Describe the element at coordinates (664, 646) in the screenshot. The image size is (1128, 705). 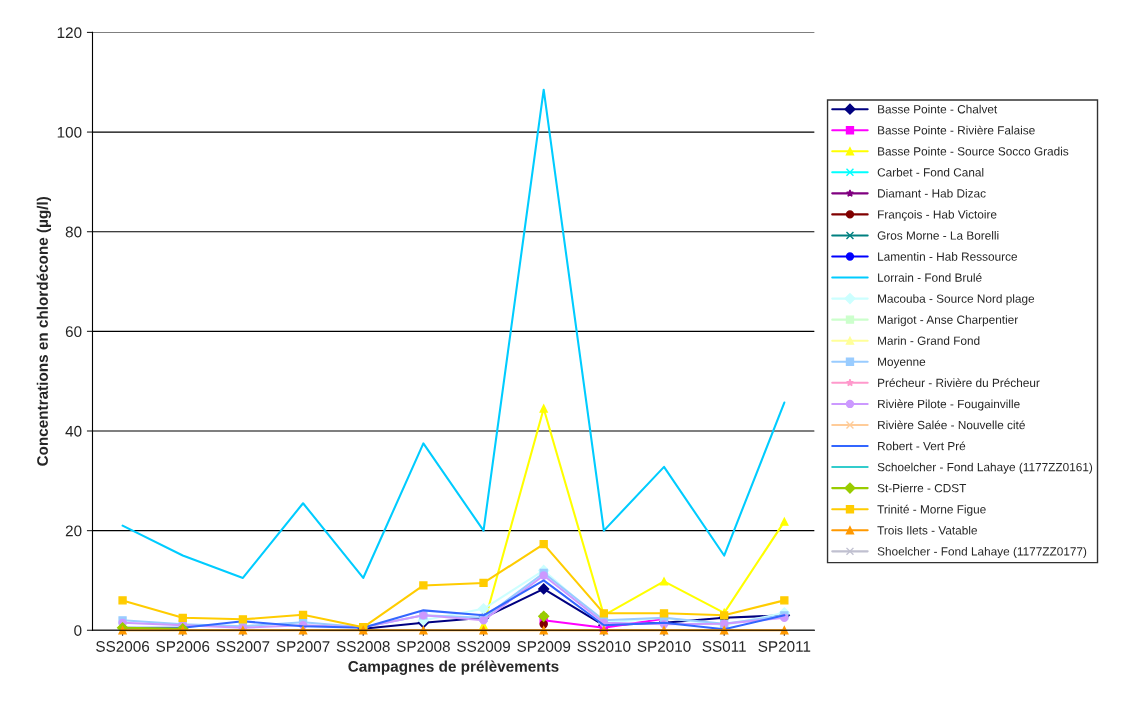
I see `x-tick-label: SP2010` at that location.